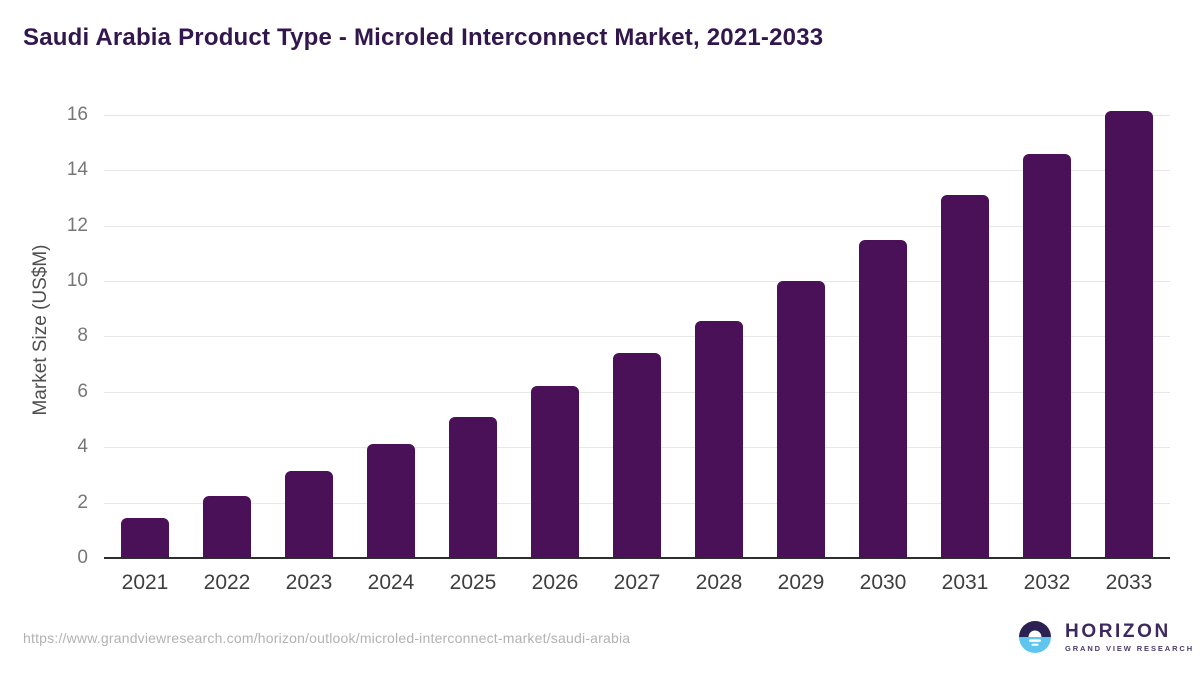  Describe the element at coordinates (77, 281) in the screenshot. I see `y-tick-label-10: 10` at that location.